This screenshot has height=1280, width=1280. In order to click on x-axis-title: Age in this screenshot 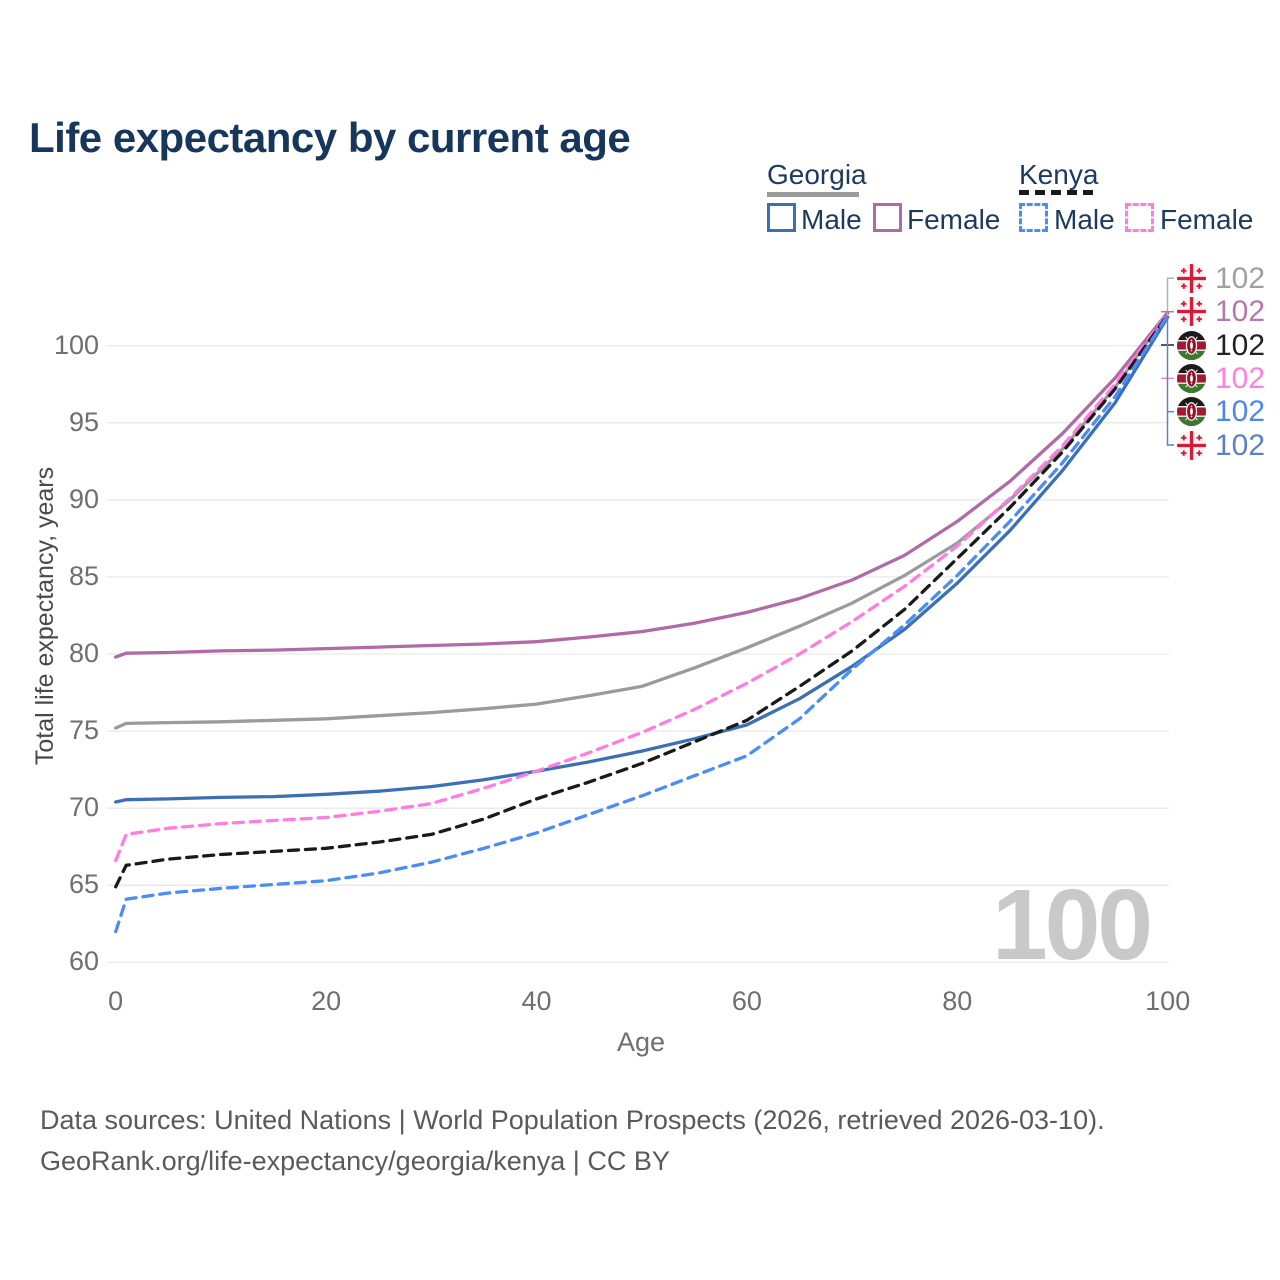, I will do `click(641, 1042)`.